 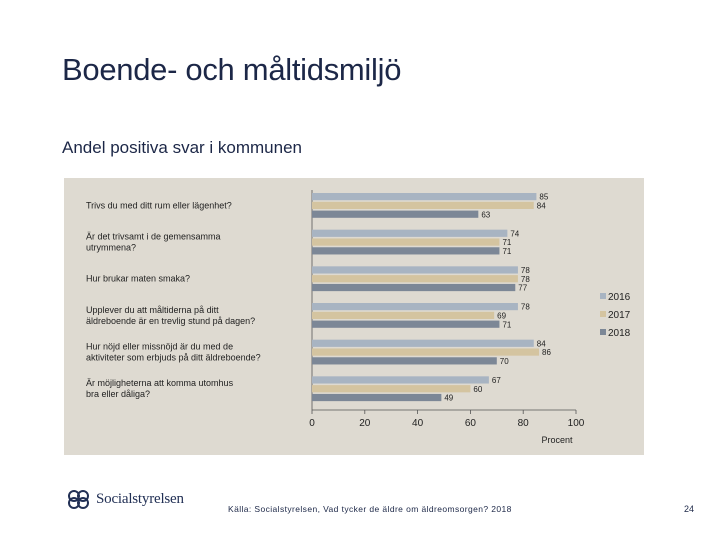 What do you see at coordinates (418, 423) in the screenshot?
I see `x-tick-label: 40` at bounding box center [418, 423].